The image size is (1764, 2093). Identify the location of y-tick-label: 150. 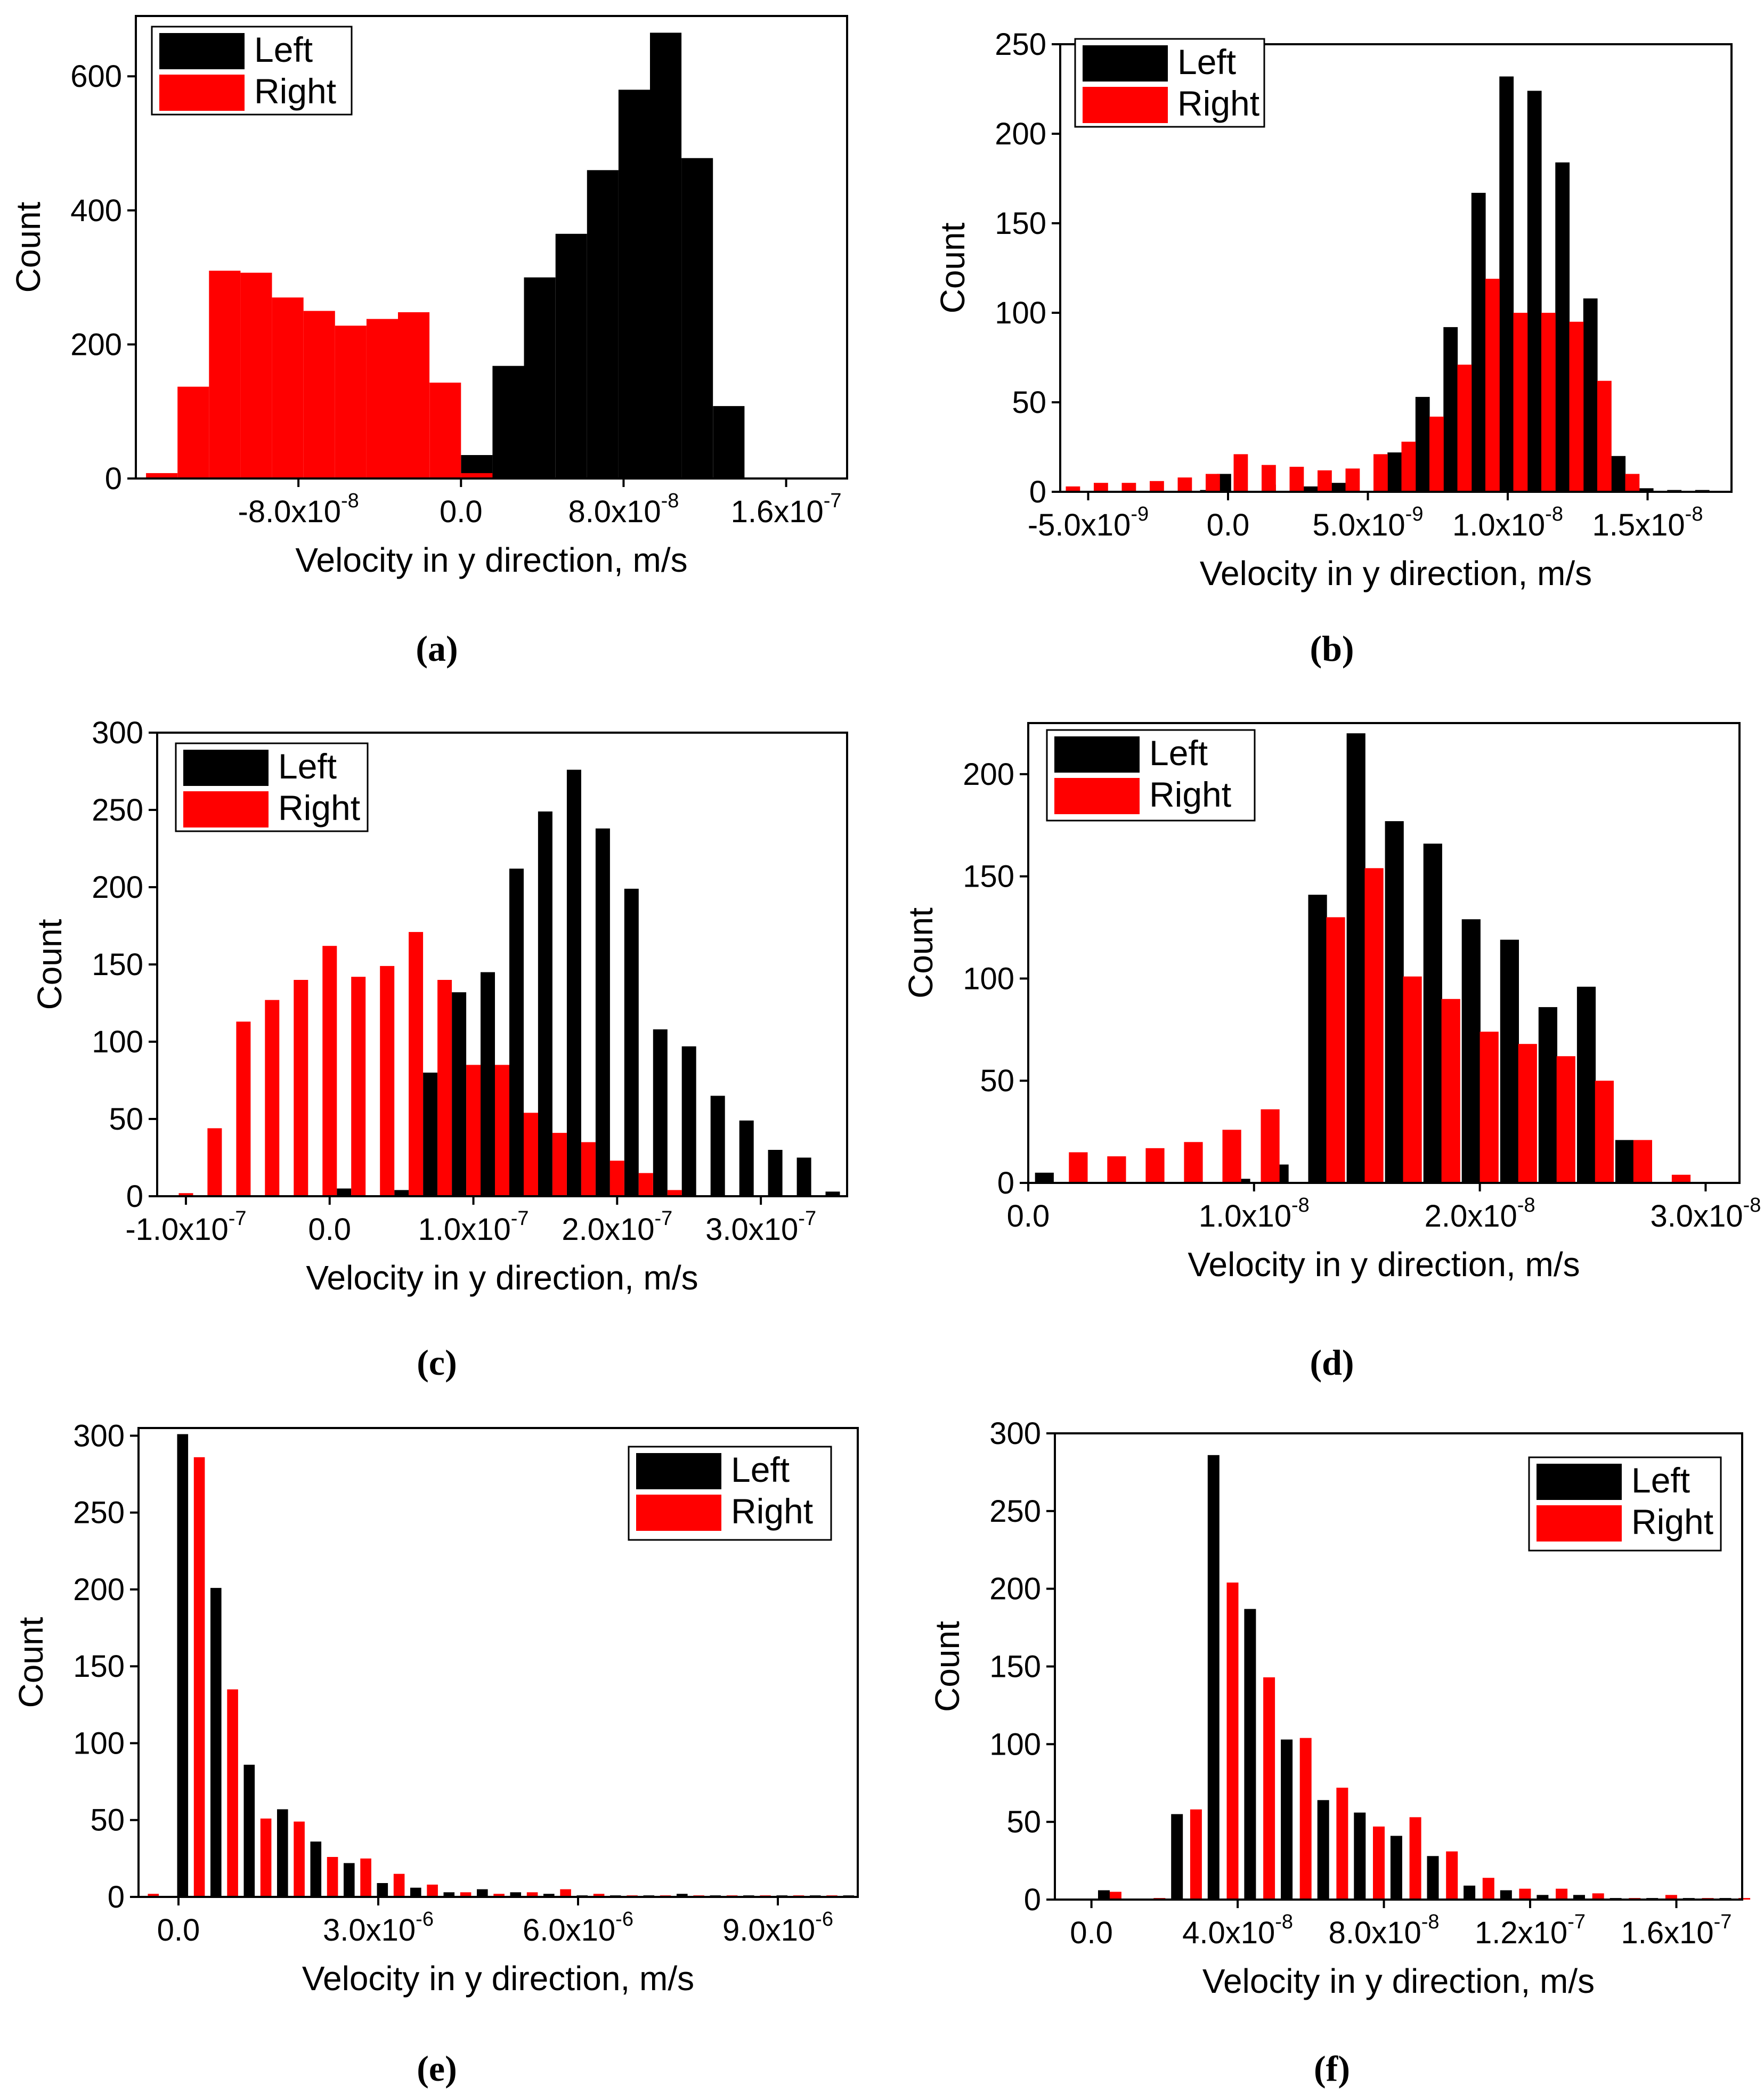
(988, 876).